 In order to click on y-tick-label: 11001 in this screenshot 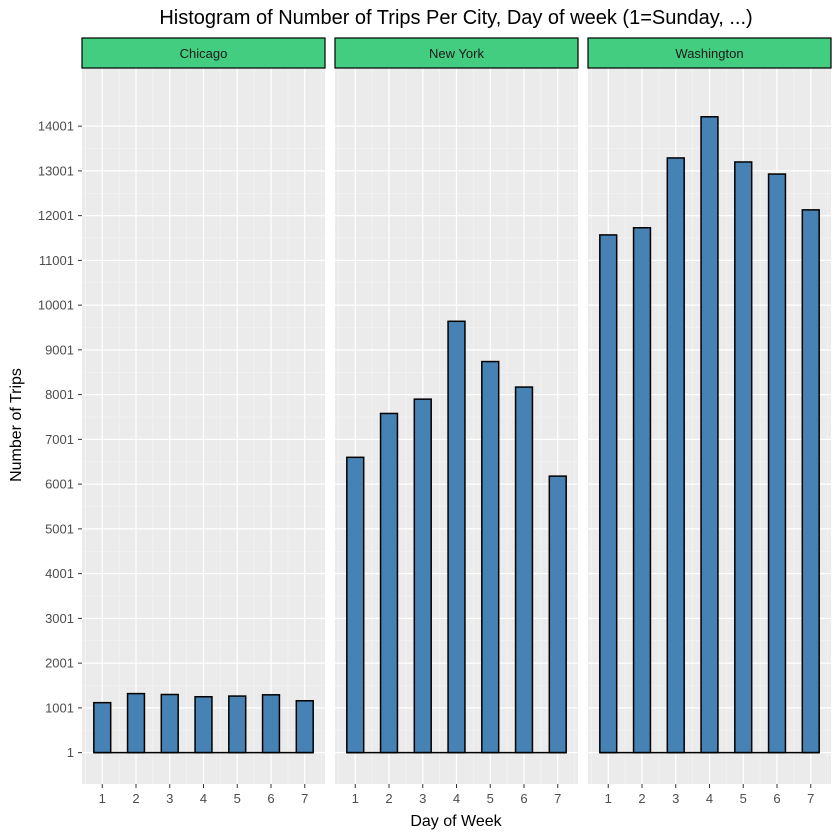, I will do `click(56, 260)`.